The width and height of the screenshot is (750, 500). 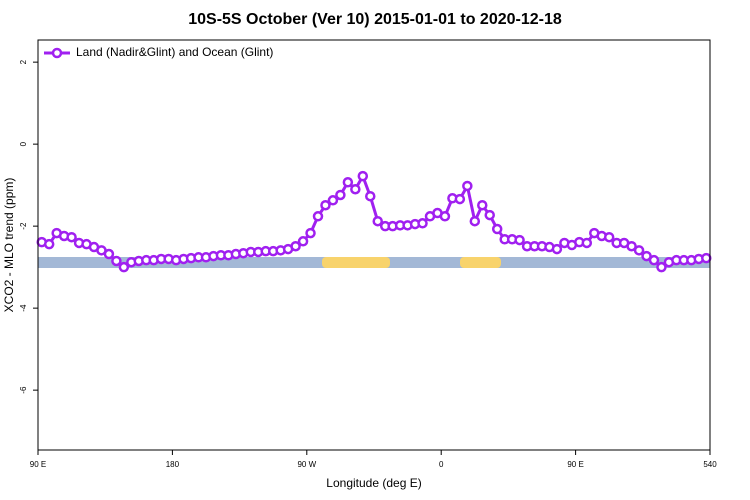 I want to click on y-tick-label: -2, so click(x=23, y=226).